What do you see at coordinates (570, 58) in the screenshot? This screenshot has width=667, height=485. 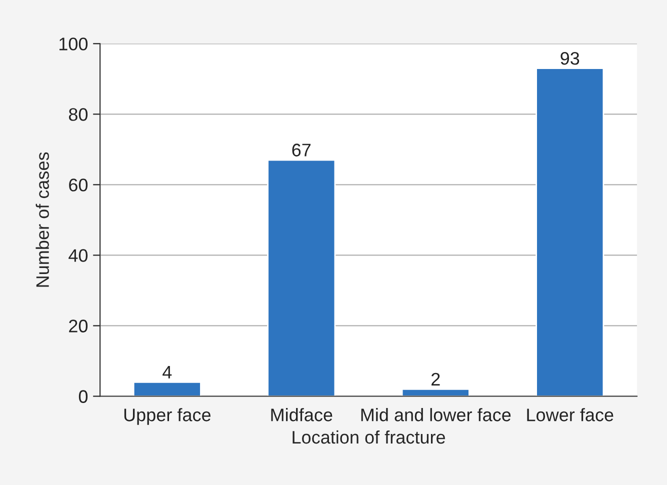 I see `data-label: 93` at bounding box center [570, 58].